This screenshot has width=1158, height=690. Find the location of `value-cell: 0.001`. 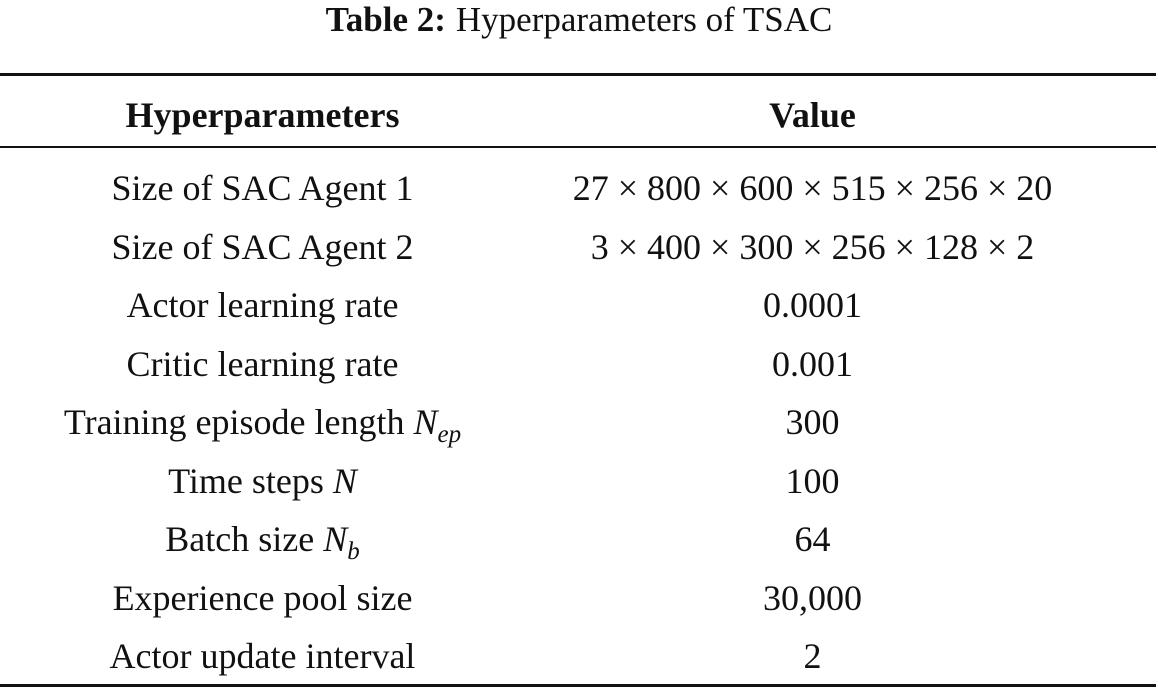

value-cell: 0.001 is located at coordinates (812, 363).